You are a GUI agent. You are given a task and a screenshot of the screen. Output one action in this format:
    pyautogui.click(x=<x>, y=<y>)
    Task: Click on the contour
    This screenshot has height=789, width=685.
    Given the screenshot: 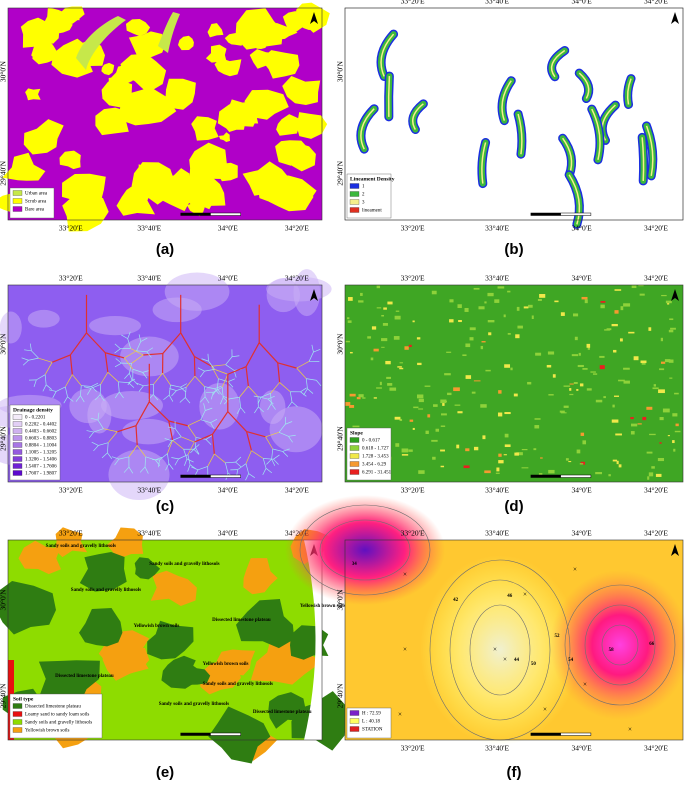 What is the action you would take?
    pyautogui.click(x=620, y=645)
    